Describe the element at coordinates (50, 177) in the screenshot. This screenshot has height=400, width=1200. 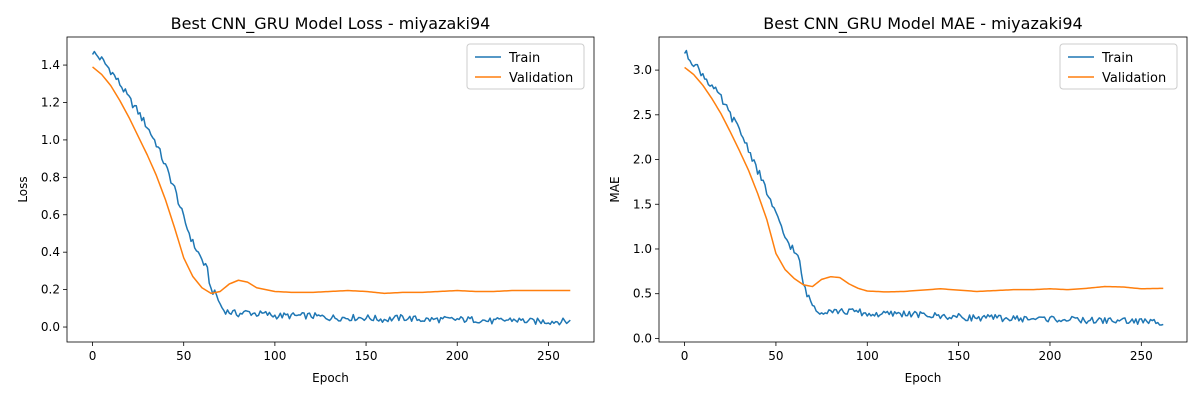
I see `y-tick-label: 0.8` at that location.